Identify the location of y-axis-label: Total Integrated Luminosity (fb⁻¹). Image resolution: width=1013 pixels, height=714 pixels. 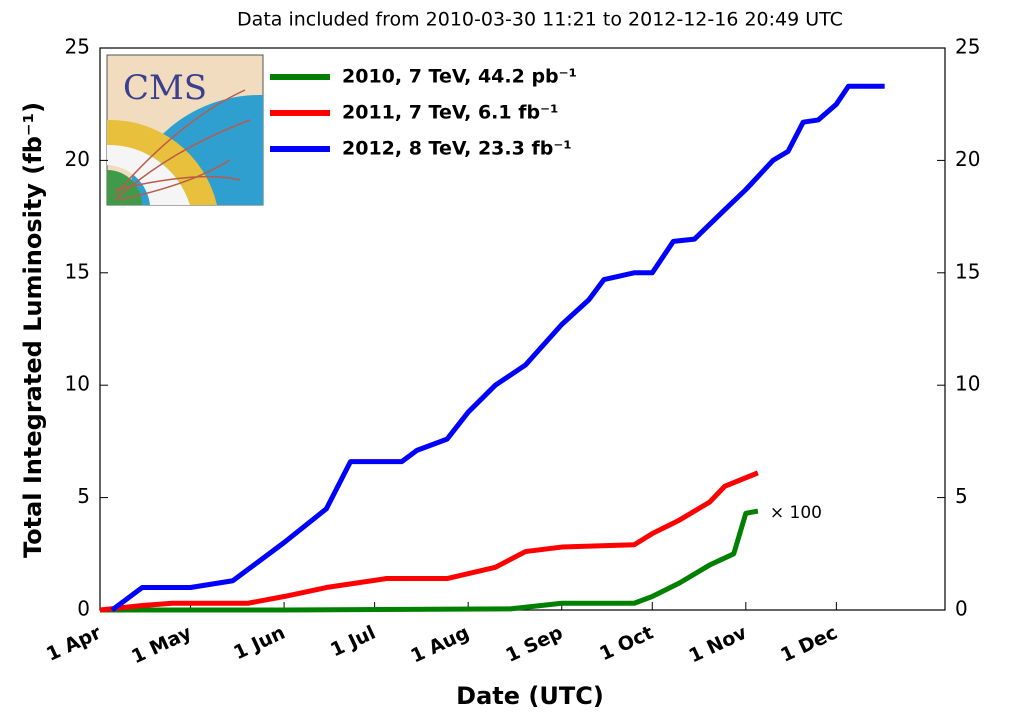
(33, 330).